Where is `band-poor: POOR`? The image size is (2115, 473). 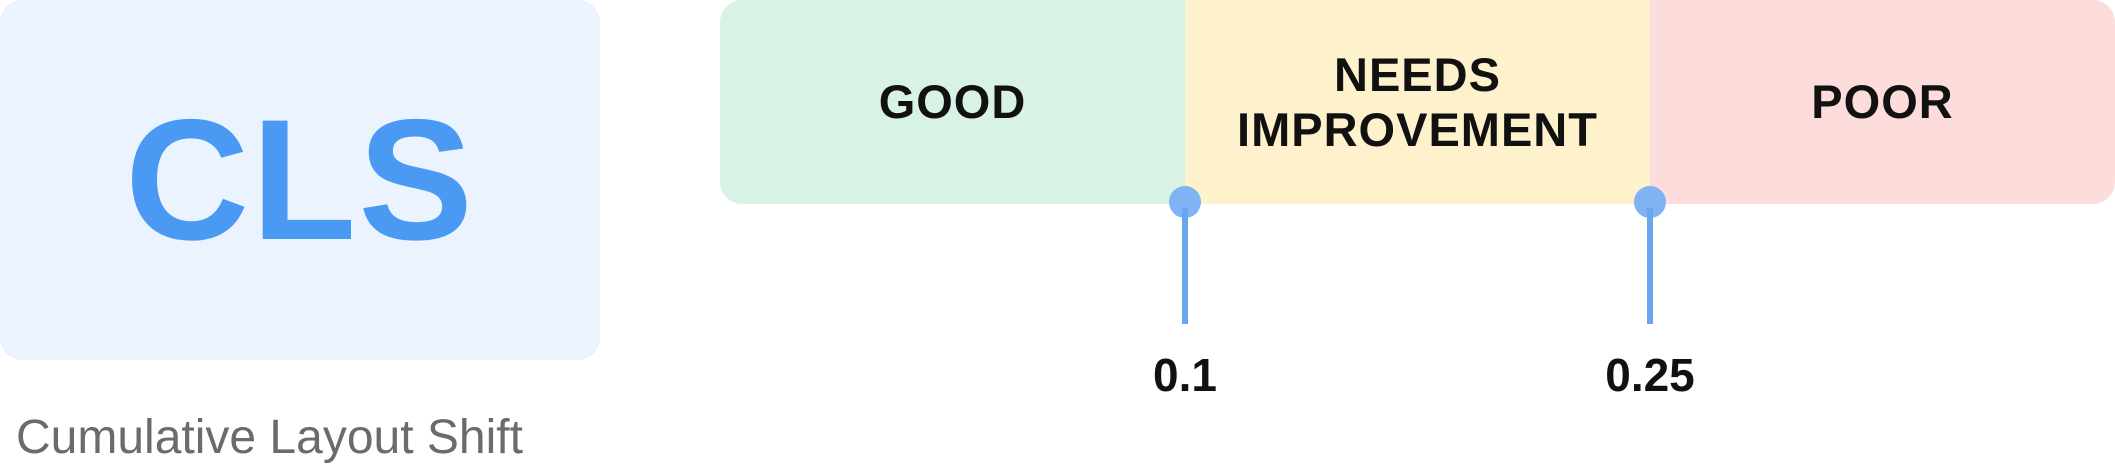 band-poor: POOR is located at coordinates (1882, 102).